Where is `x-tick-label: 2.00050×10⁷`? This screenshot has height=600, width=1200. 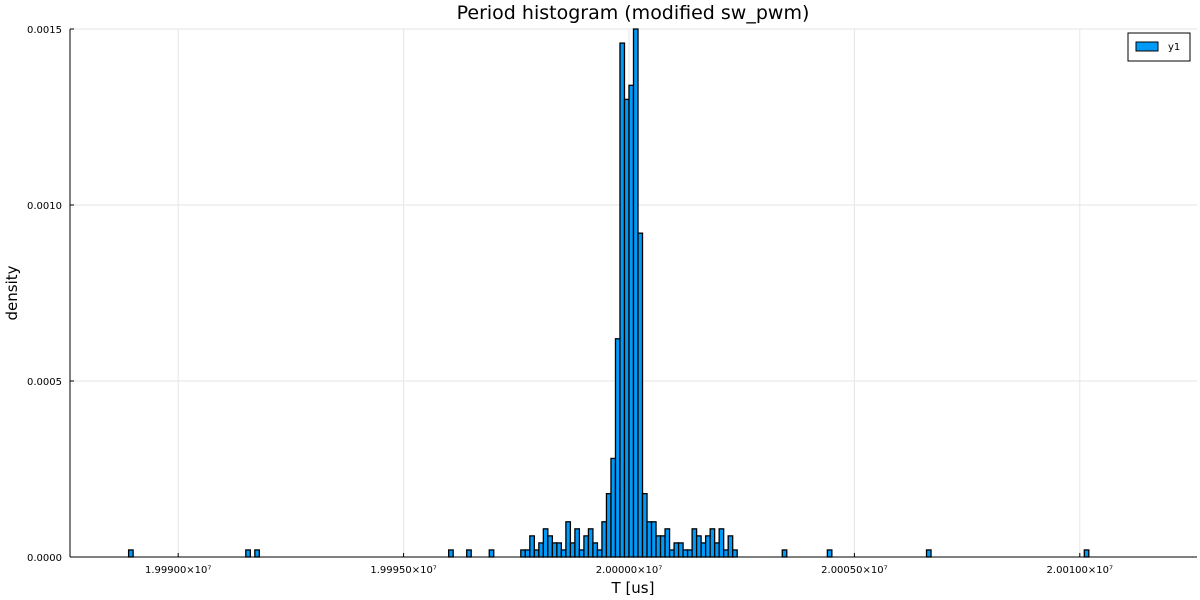
x-tick-label: 2.00050×10⁷ is located at coordinates (854, 570).